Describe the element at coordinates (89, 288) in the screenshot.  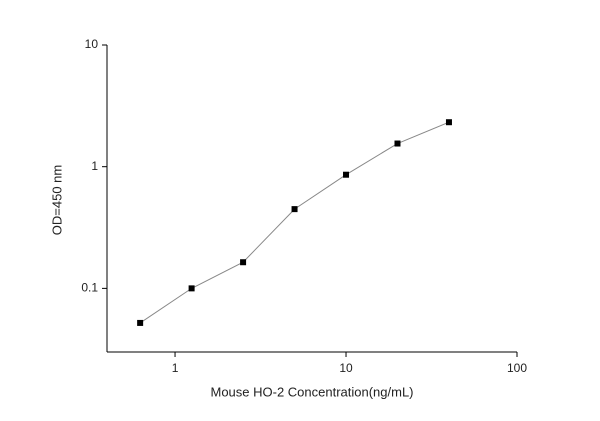
I see `y-tick-label: 0.1` at that location.